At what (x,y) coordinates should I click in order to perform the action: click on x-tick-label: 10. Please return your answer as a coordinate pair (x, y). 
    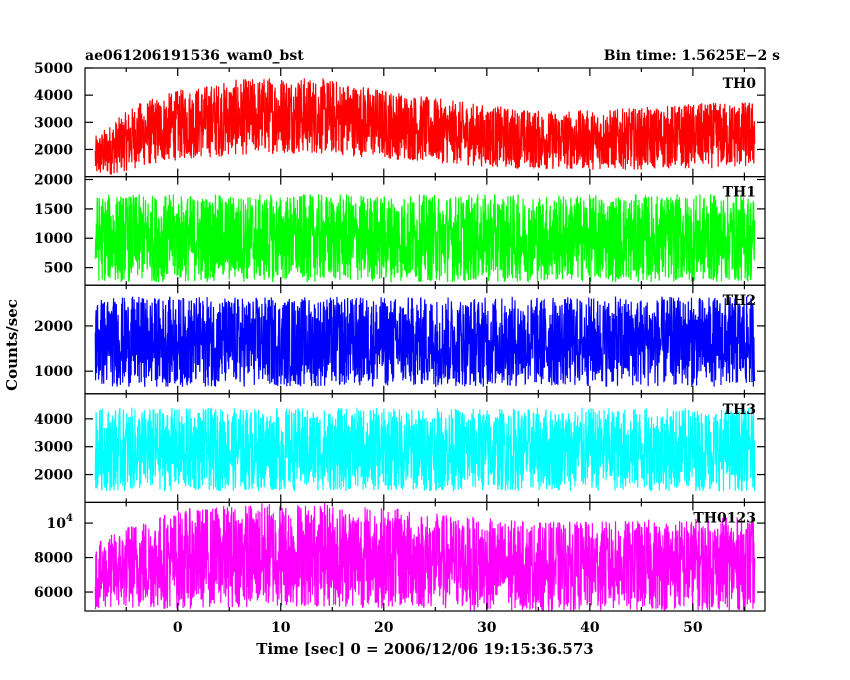
    Looking at the image, I should click on (281, 628).